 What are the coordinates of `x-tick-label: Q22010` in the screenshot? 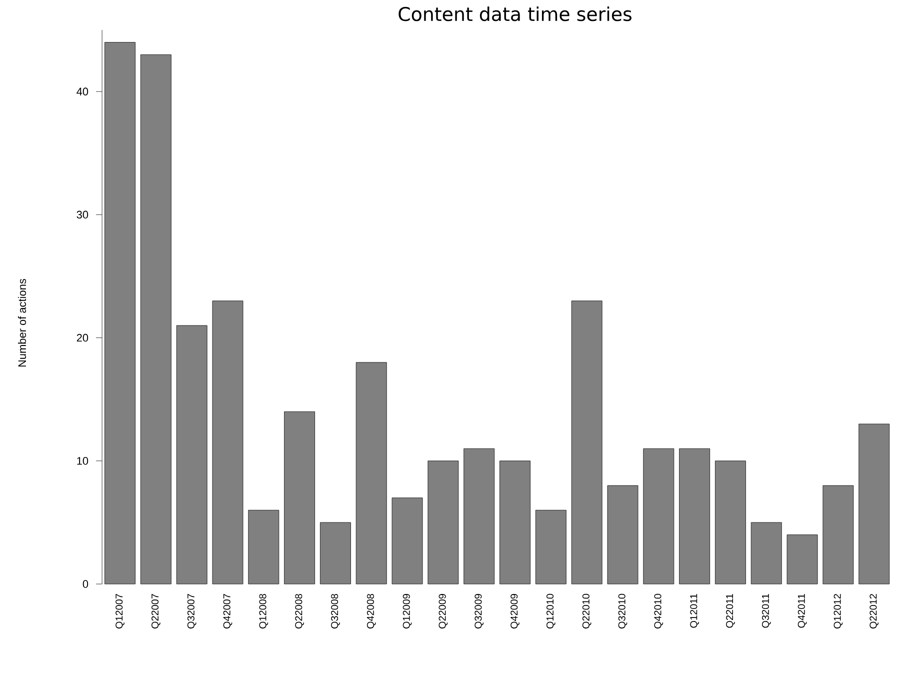 It's located at (587, 611).